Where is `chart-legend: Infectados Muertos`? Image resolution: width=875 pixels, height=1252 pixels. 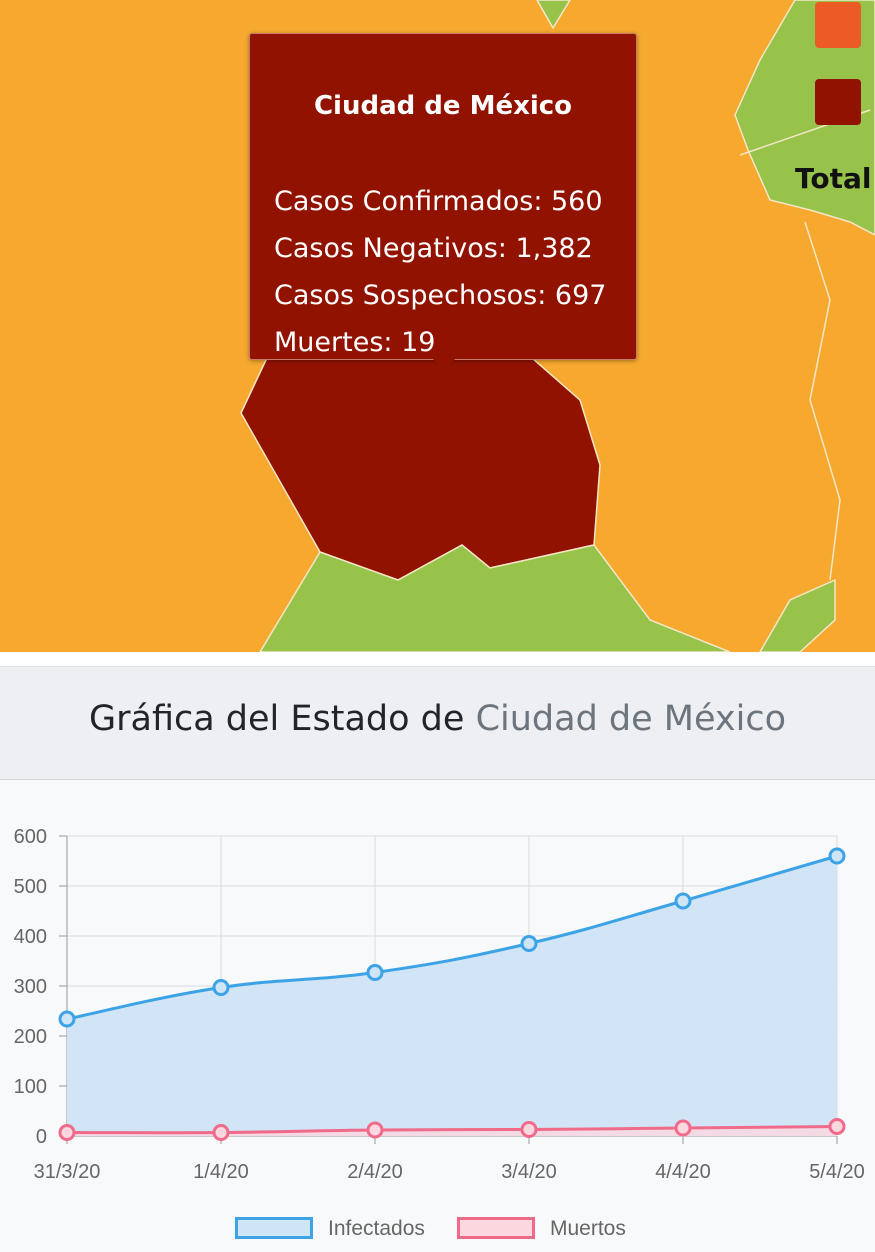 chart-legend: Infectados Muertos is located at coordinates (437, 1229).